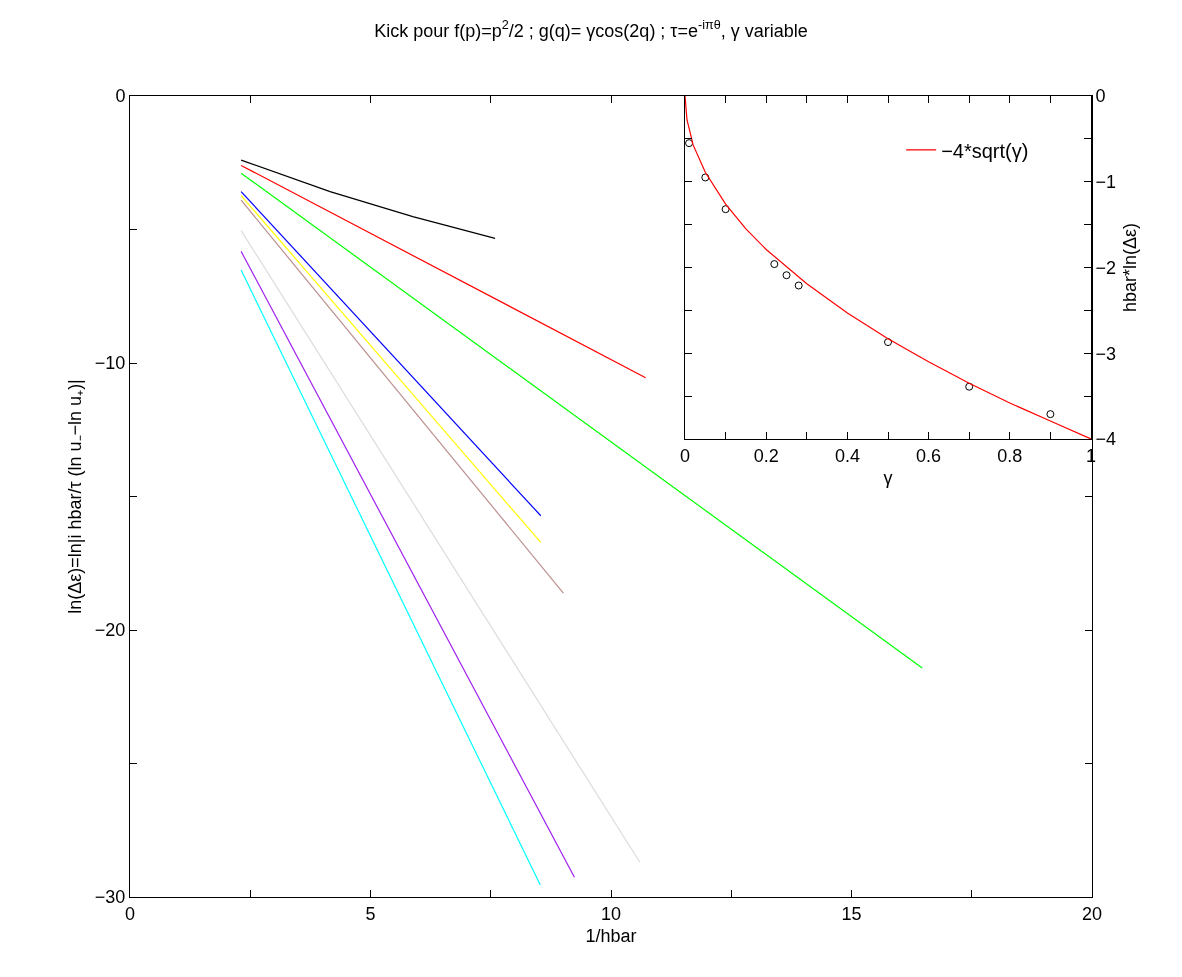 The height and width of the screenshot is (977, 1182). Describe the element at coordinates (110, 363) in the screenshot. I see `y-tick-label: −10` at that location.